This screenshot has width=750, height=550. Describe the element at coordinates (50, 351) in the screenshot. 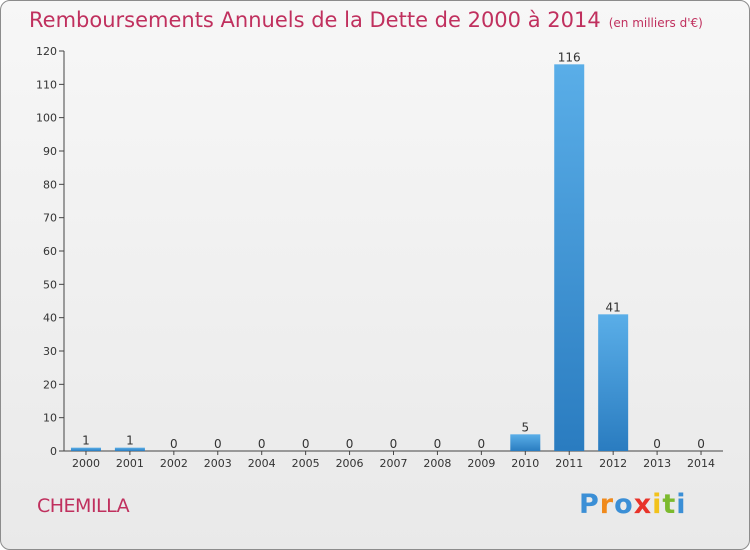

I see `y-tick-label: 30` at that location.